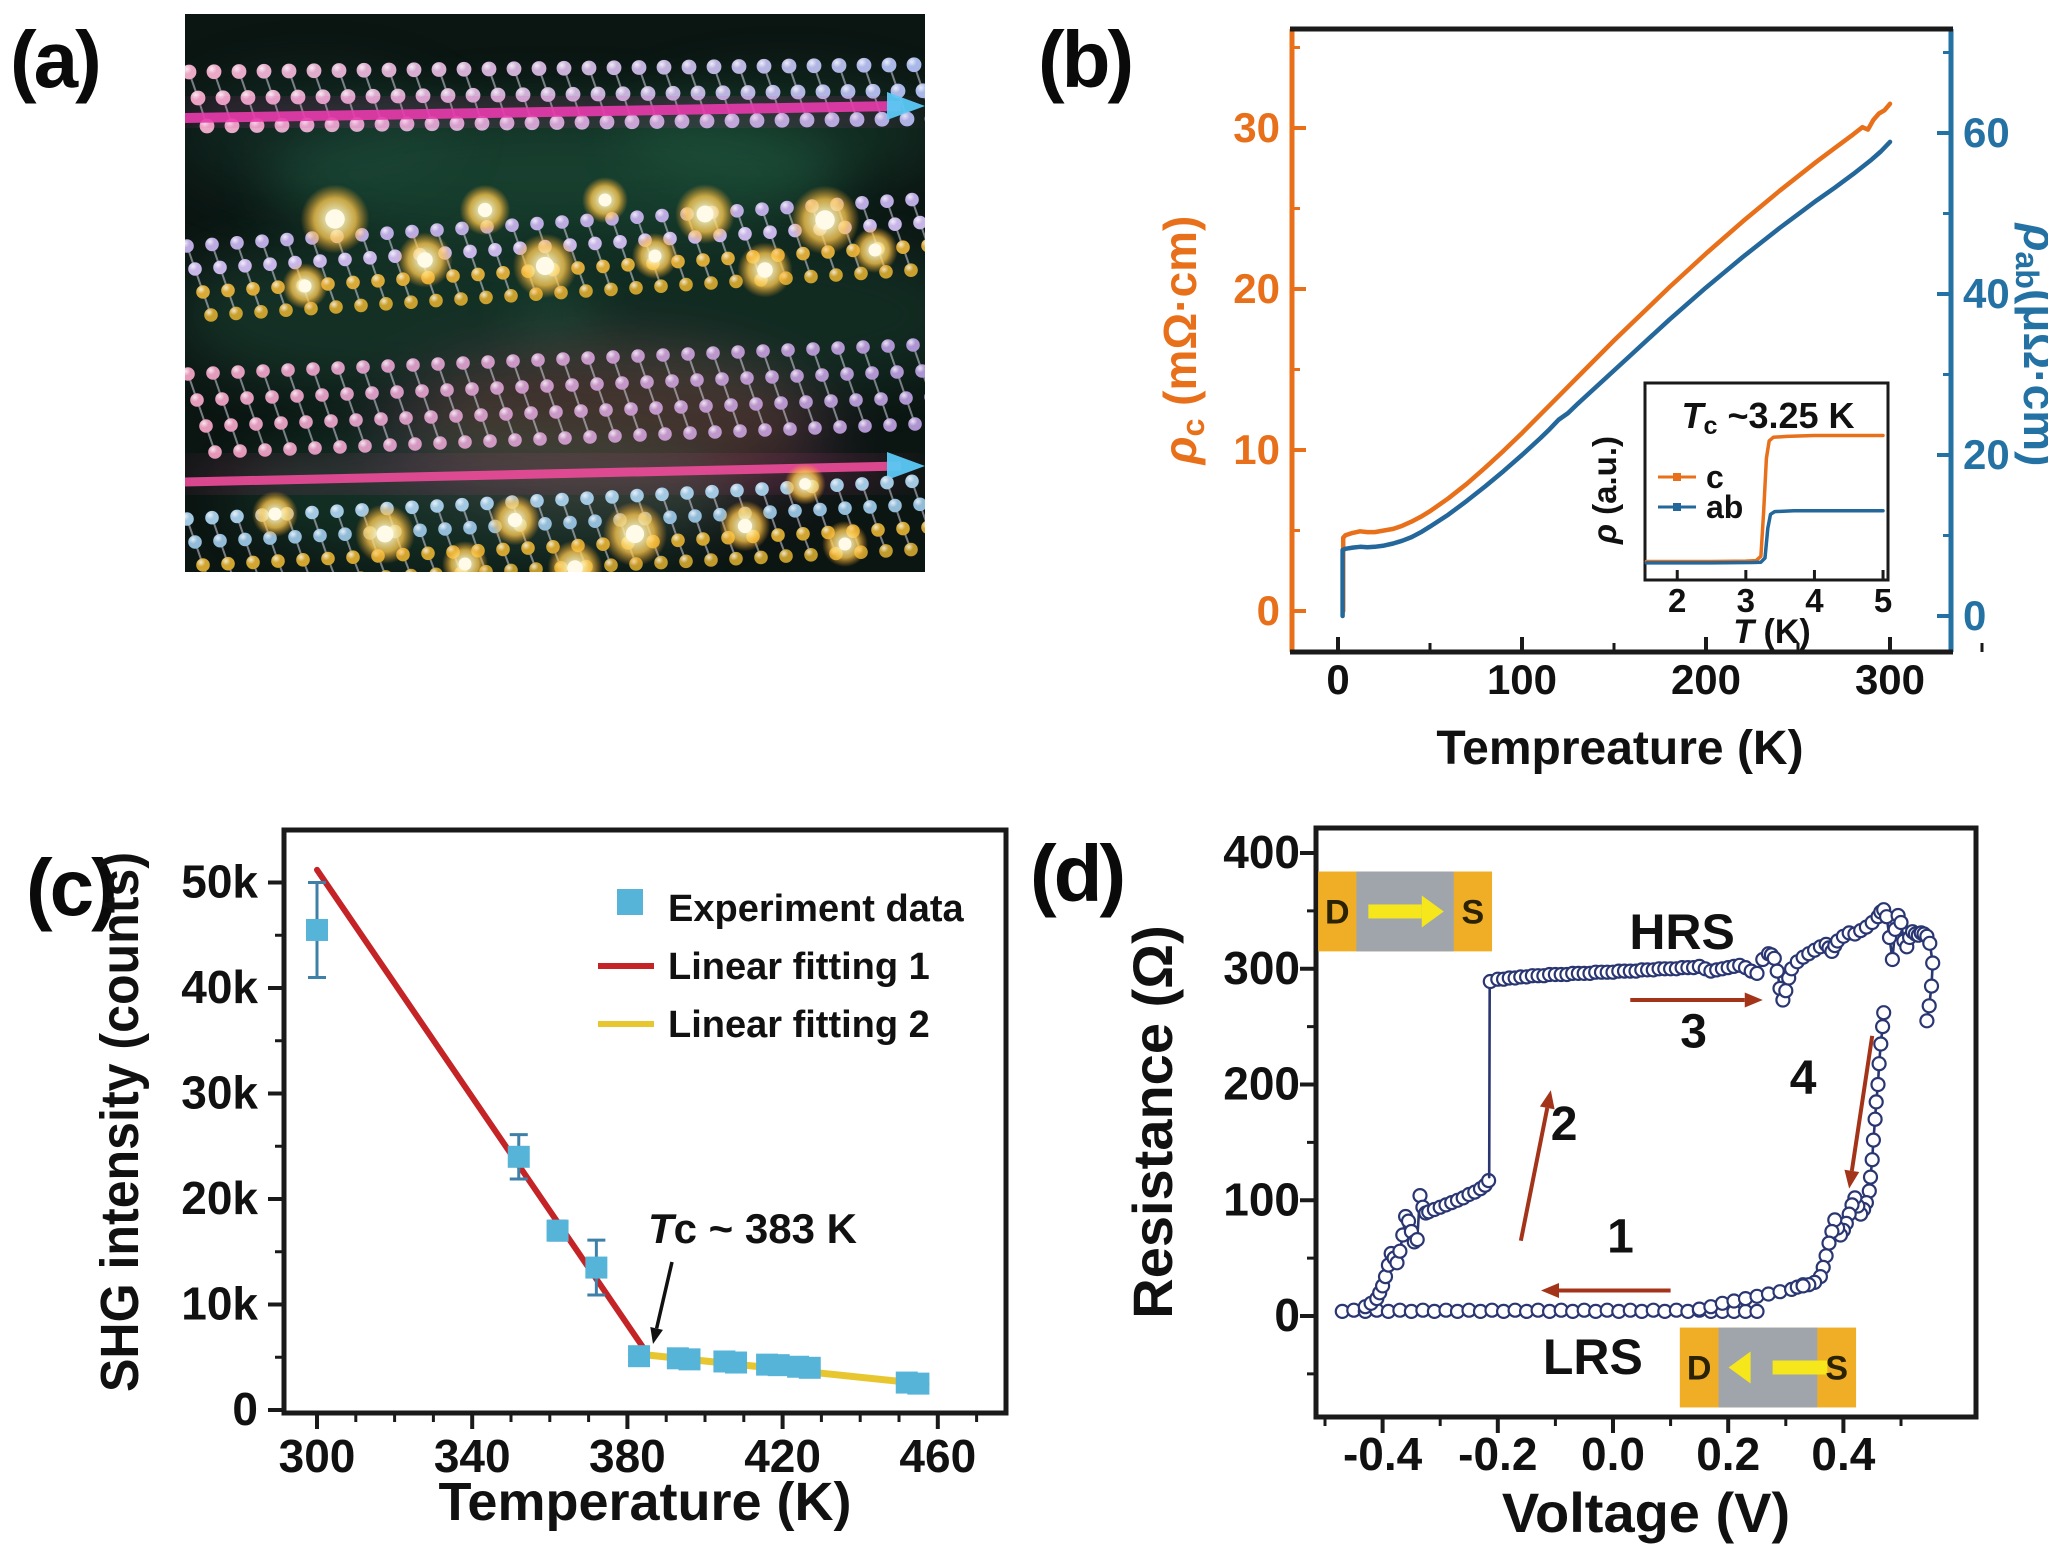 Image resolution: width=2048 pixels, height=1552 pixels. I want to click on right-tick-label: 20, so click(1986, 454).